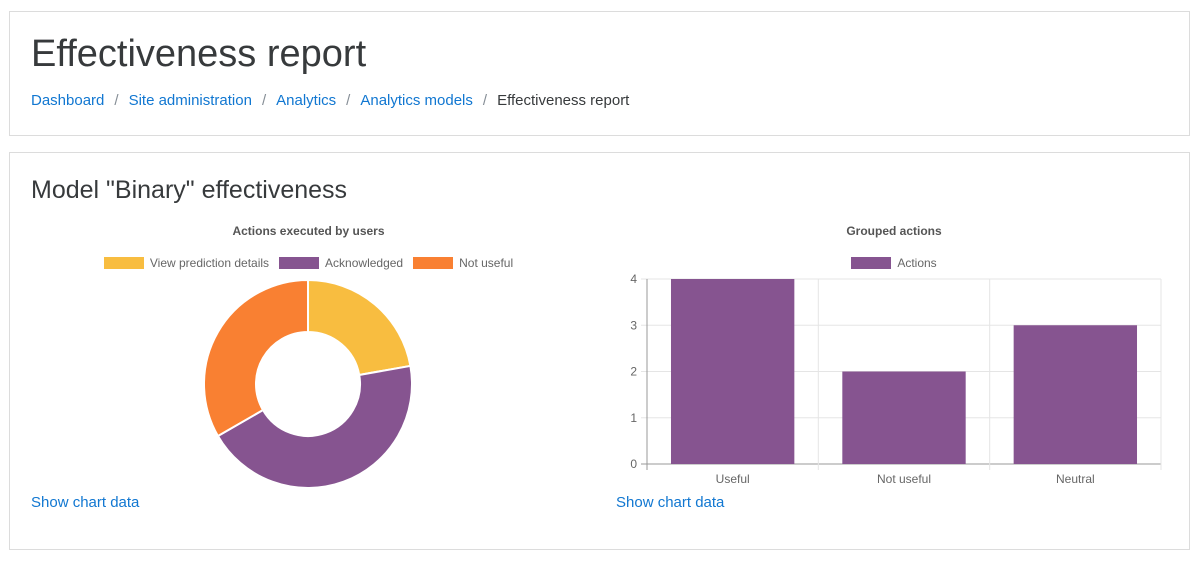 Image resolution: width=1200 pixels, height=565 pixels. What do you see at coordinates (190, 100) in the screenshot?
I see `breadcrumb-site-administration: Site administration` at bounding box center [190, 100].